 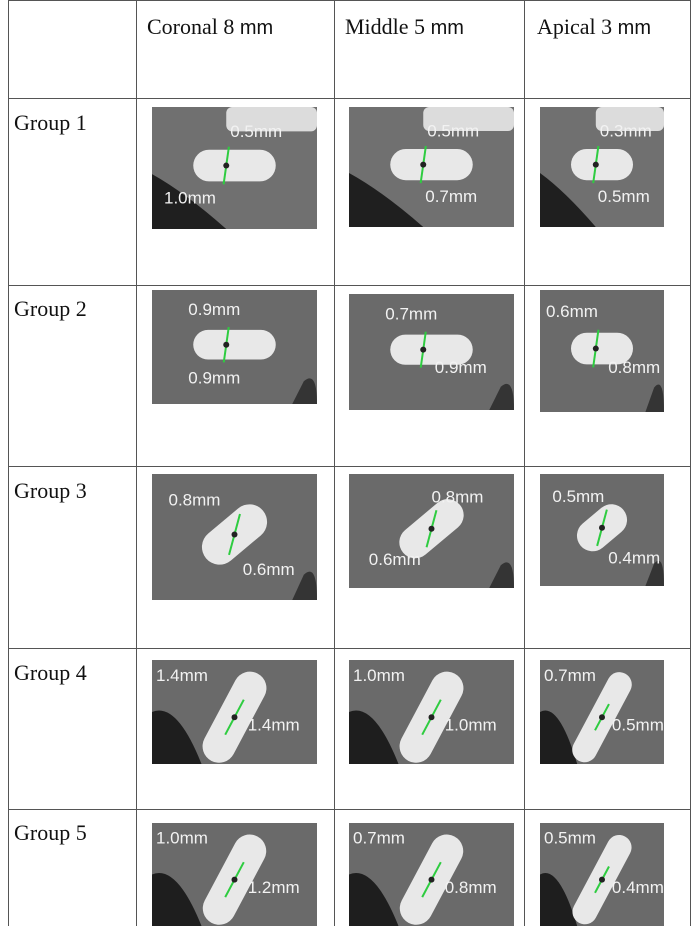 What do you see at coordinates (575, 26) in the screenshot?
I see `column-header-label: Apical 3` at bounding box center [575, 26].